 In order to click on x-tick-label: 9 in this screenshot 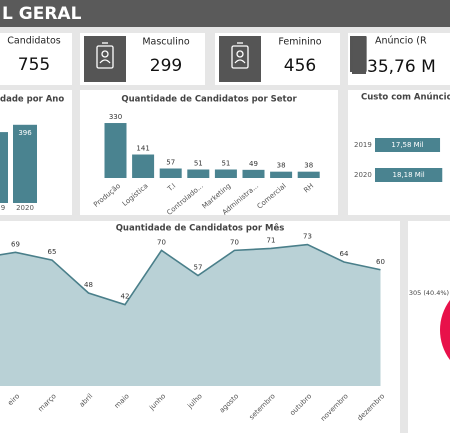, I will do `click(3, 208)`.